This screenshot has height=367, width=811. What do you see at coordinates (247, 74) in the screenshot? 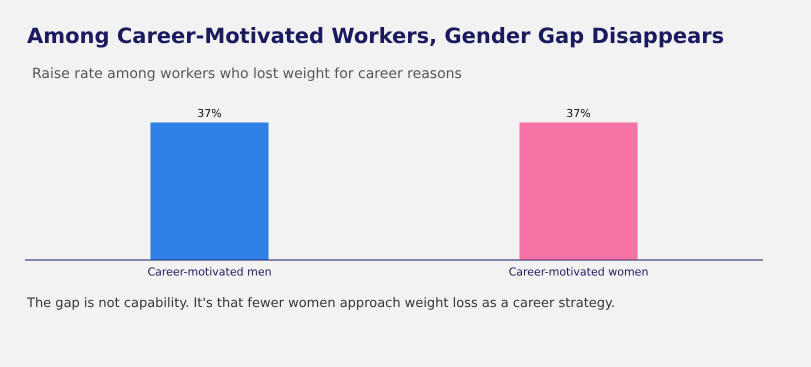
I see `chart-subtitle: Raise rate among workers who lost weight for career reasons` at bounding box center [247, 74].